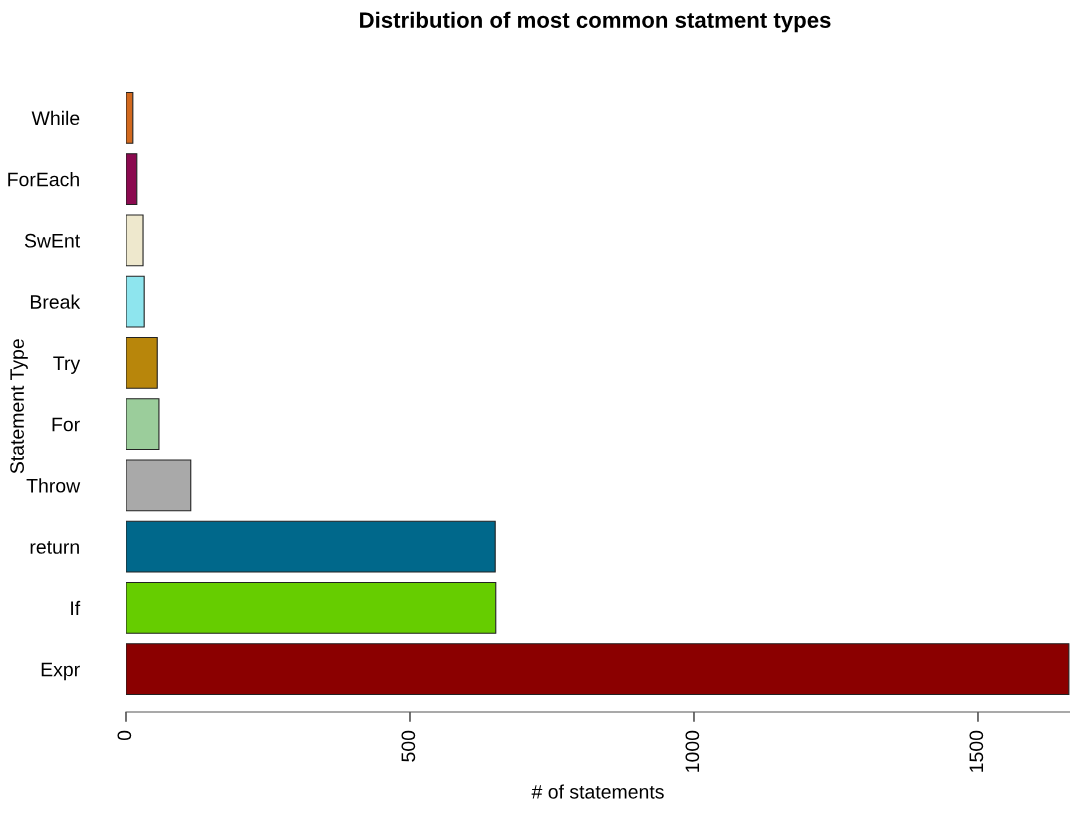  What do you see at coordinates (976, 751) in the screenshot?
I see `x-tick-label: 1500` at bounding box center [976, 751].